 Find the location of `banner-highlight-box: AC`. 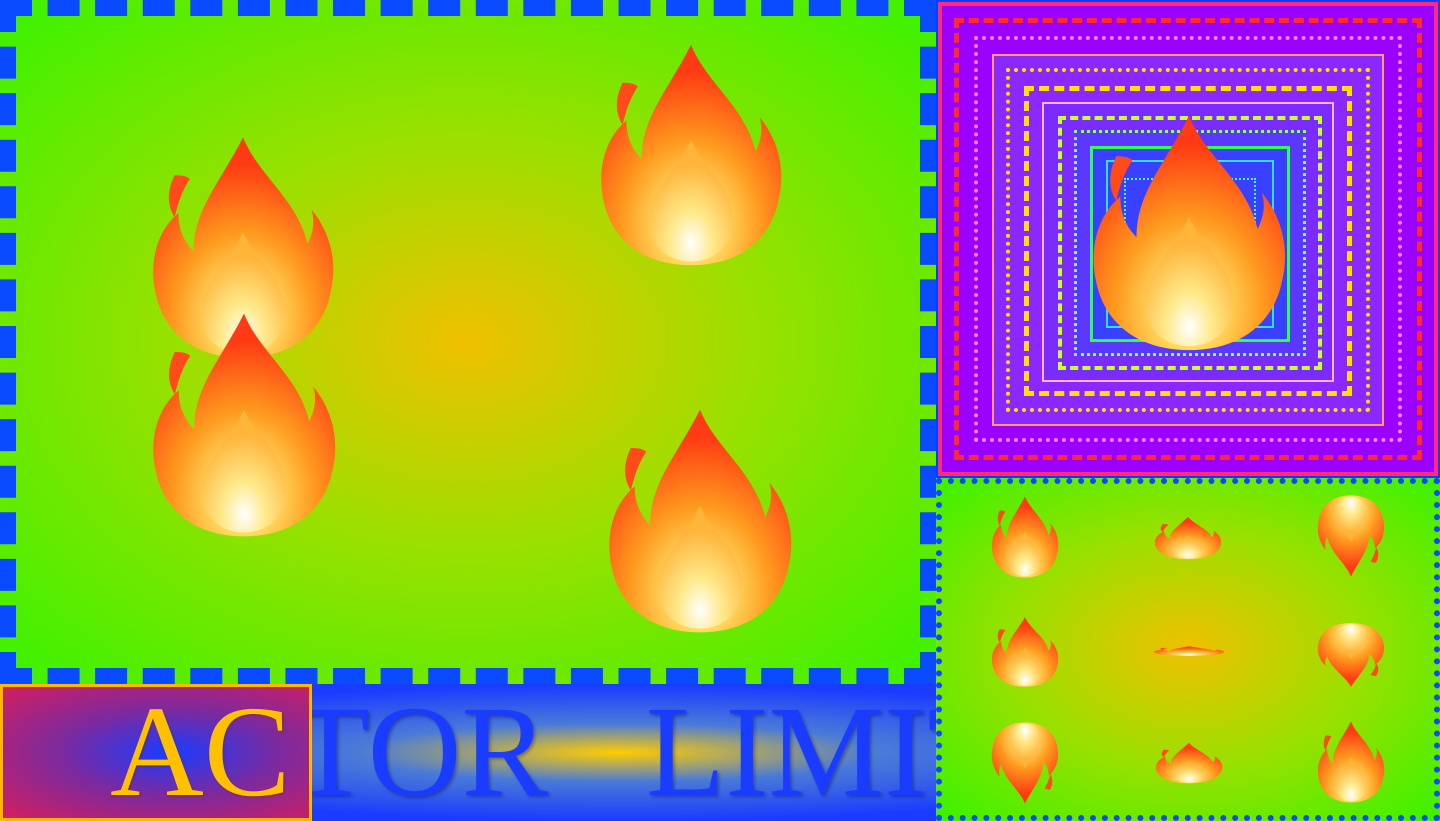

banner-highlight-box: AC is located at coordinates (156, 752).